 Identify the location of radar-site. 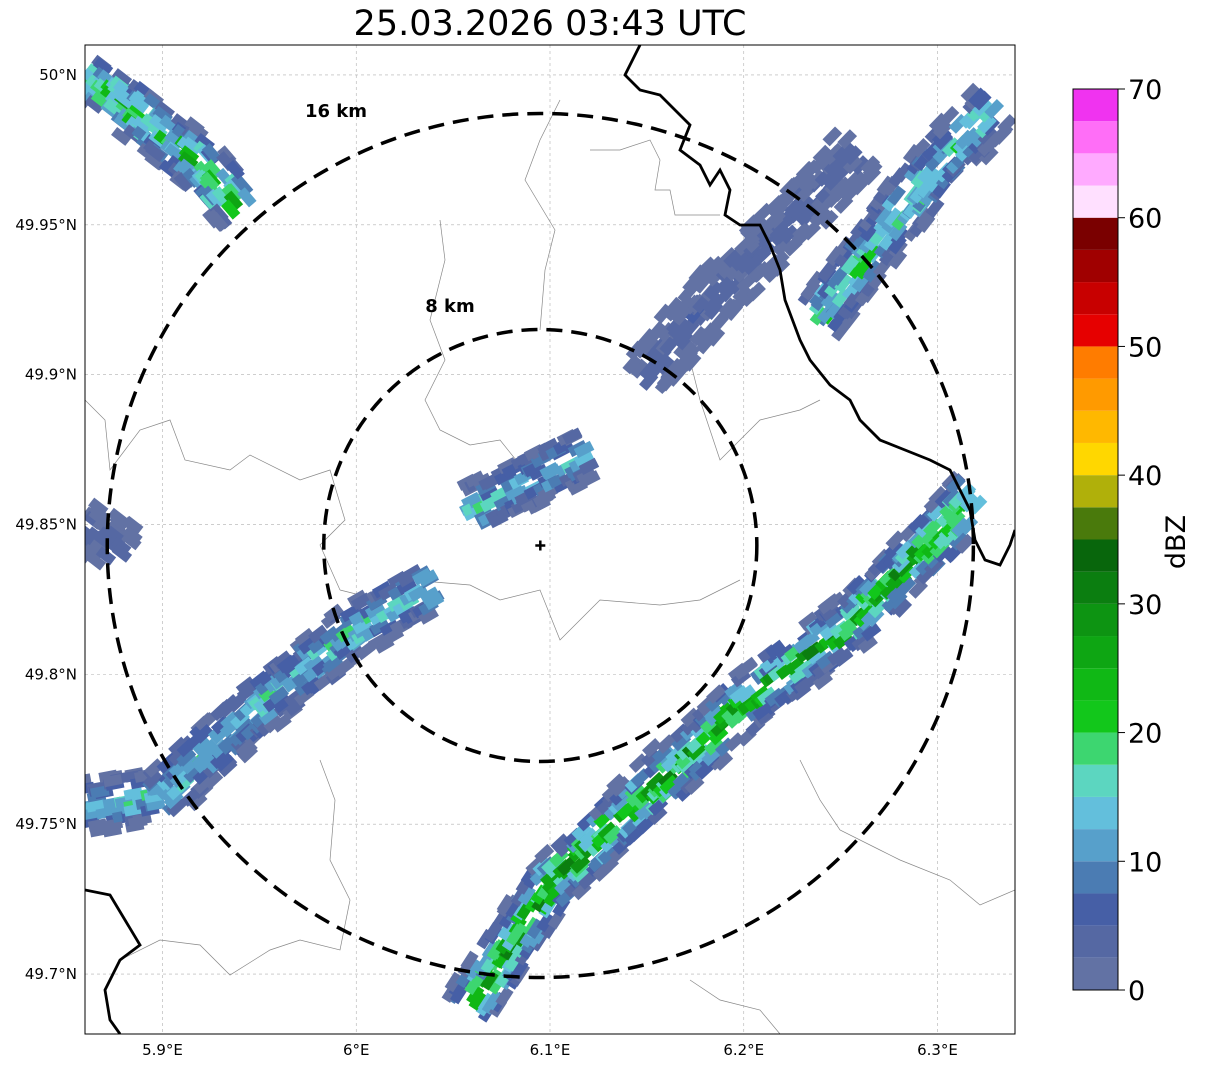
(540, 545).